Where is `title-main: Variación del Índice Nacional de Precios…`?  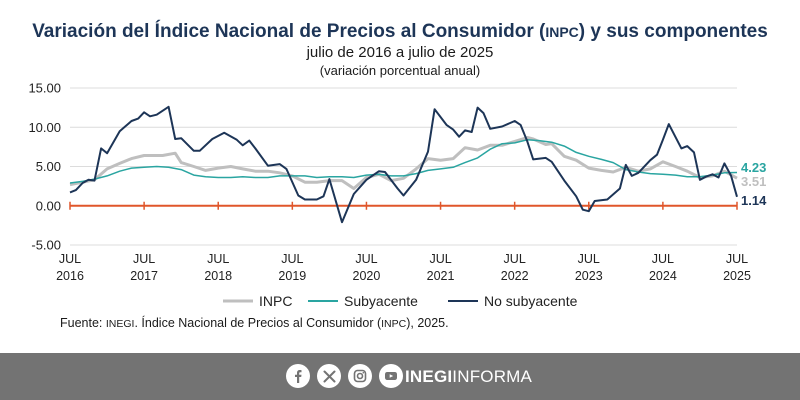
title-main: Variación del Índice Nacional de Precios… is located at coordinates (289, 31).